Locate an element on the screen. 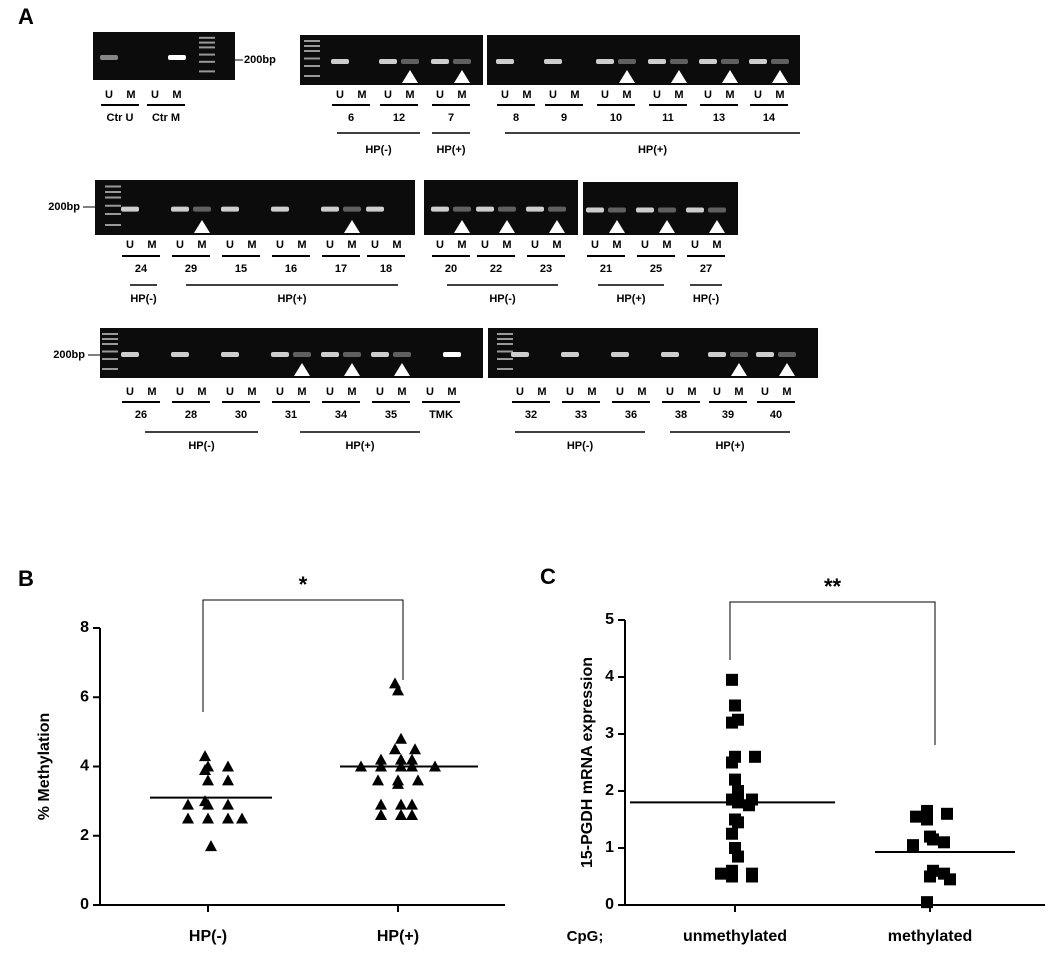 This screenshot has width=1050, height=953. y-tick-label: 1 is located at coordinates (609, 847).